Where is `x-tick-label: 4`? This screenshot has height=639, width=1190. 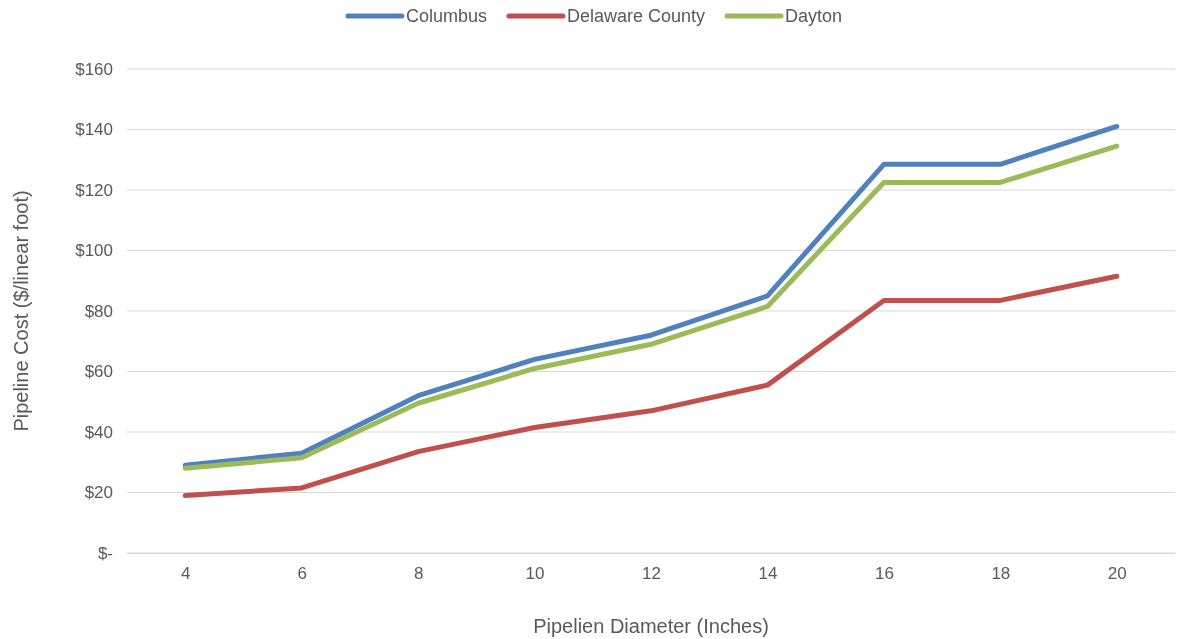
x-tick-label: 4 is located at coordinates (185, 574).